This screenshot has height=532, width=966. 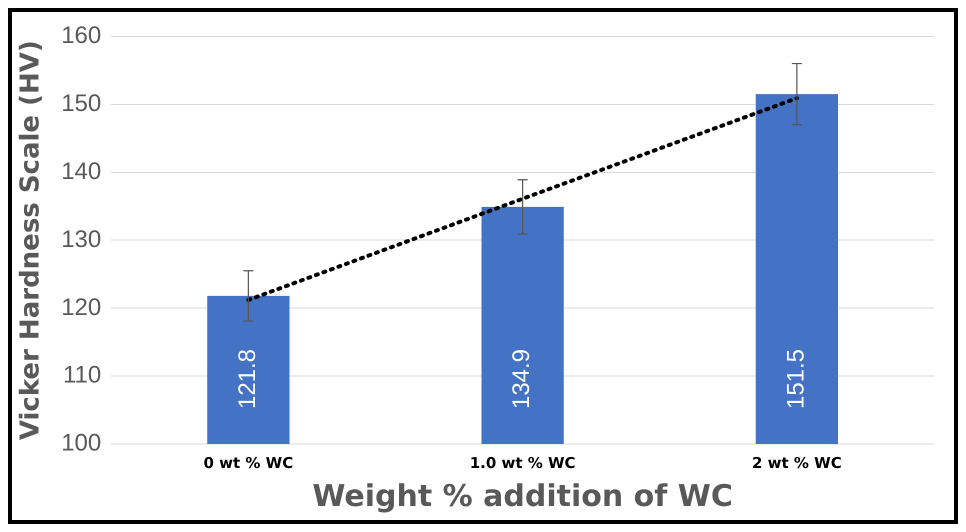 I want to click on x-tick-label: 0 wt % WC, so click(x=249, y=463).